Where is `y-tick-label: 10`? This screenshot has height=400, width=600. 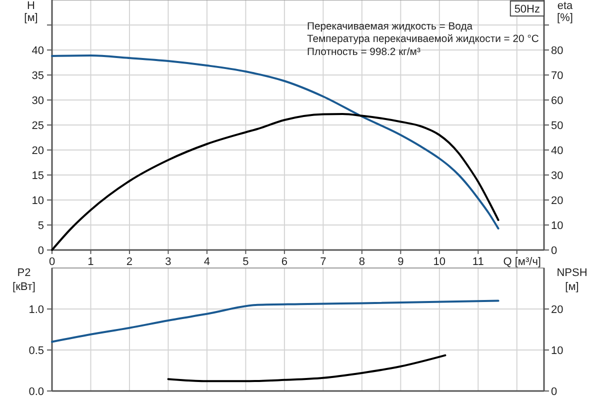 y-tick-label: 10 is located at coordinates (38, 200).